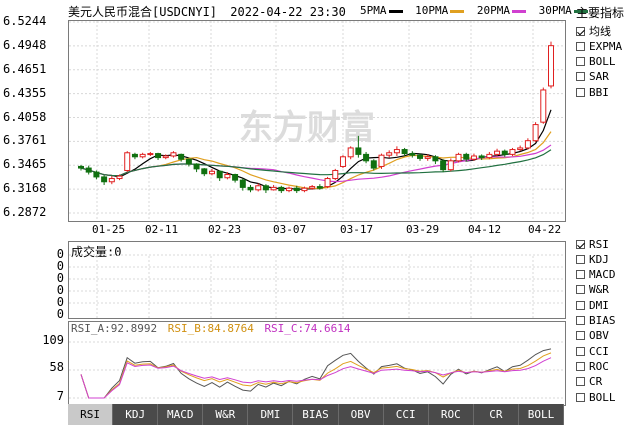 This screenshot has height=441, width=640. What do you see at coordinates (226, 414) in the screenshot?
I see `tab-wr: W&R` at bounding box center [226, 414].